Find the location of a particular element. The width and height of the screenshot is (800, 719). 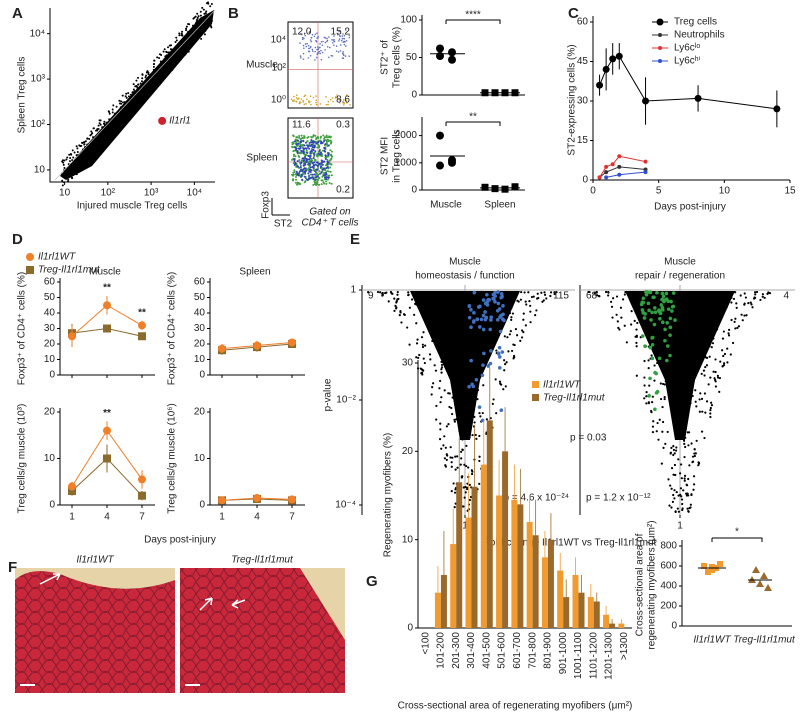

quadrant-value: 12.0 is located at coordinates (302, 32).